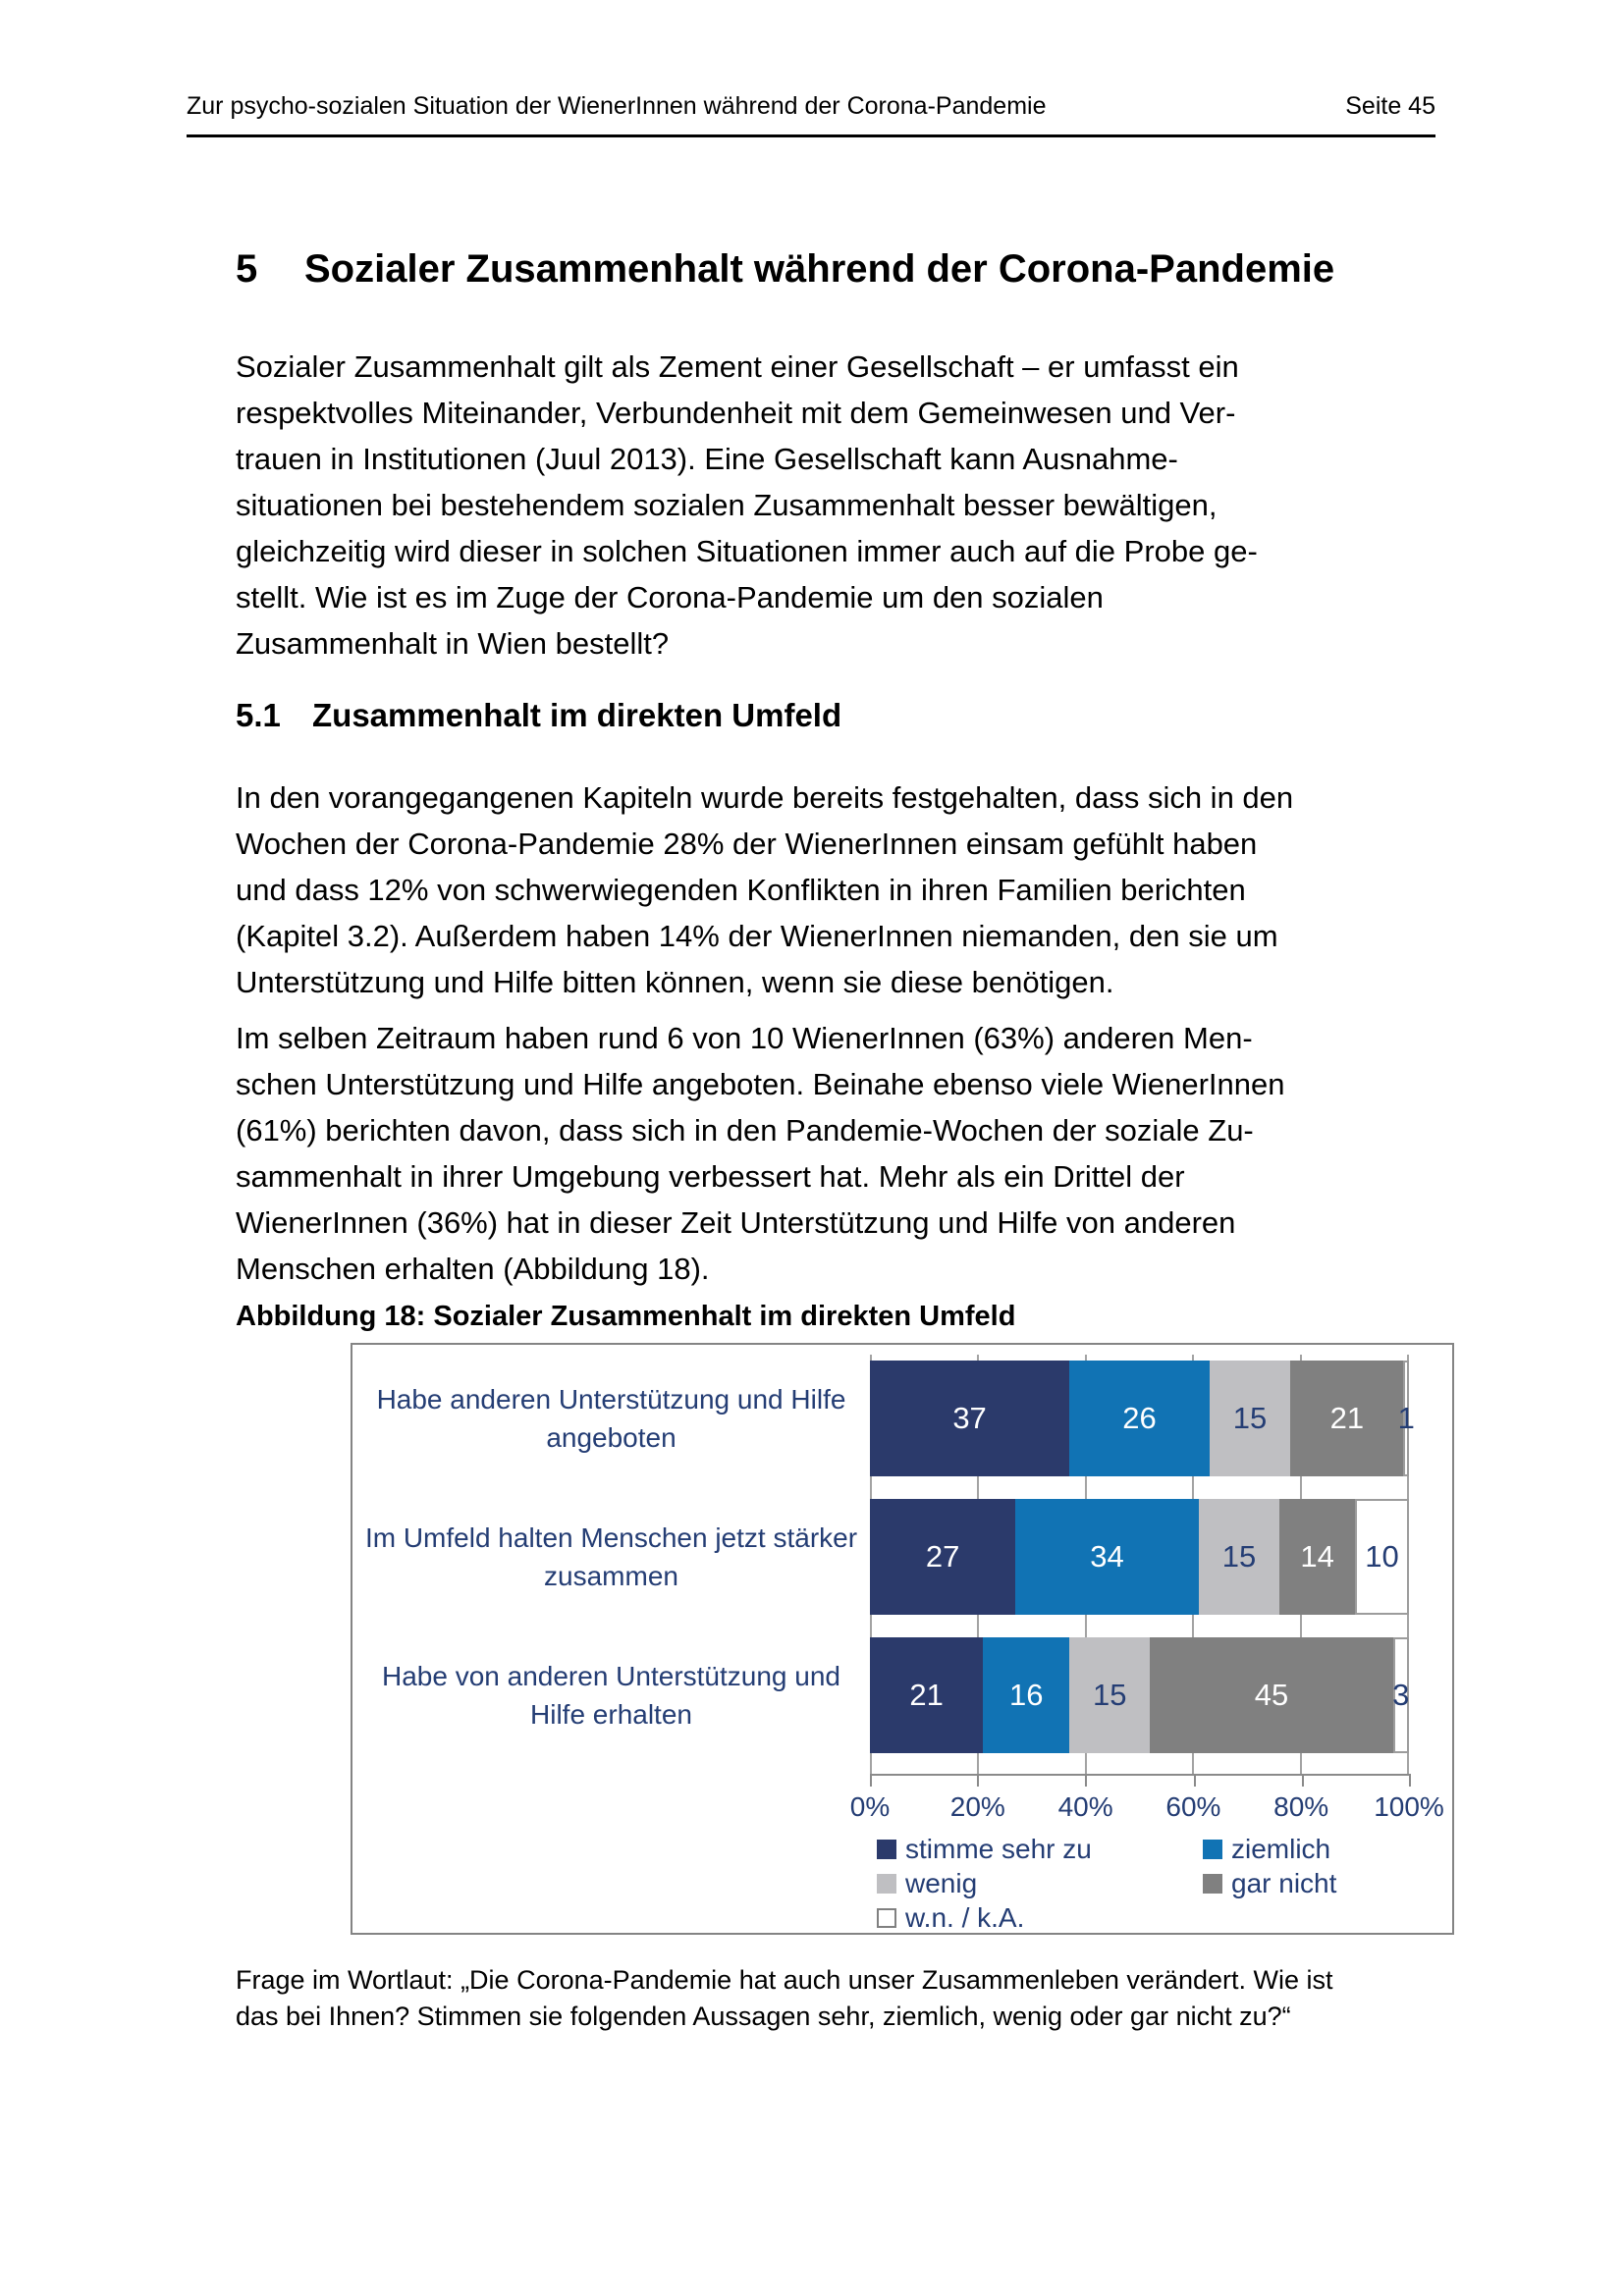 The image size is (1624, 2296). Describe the element at coordinates (870, 1807) in the screenshot. I see `axis-tick-label: 0%` at that location.